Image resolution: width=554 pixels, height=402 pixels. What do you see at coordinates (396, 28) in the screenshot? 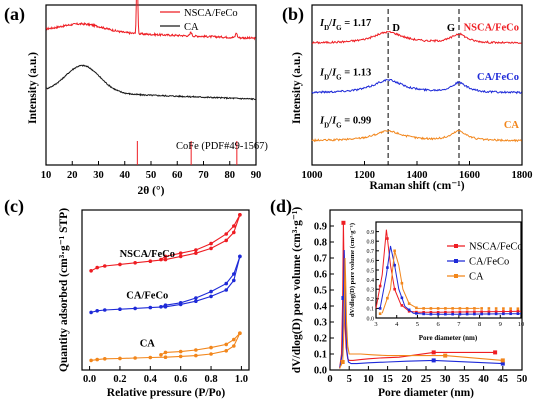
I see `d-band-label: D` at bounding box center [396, 28].